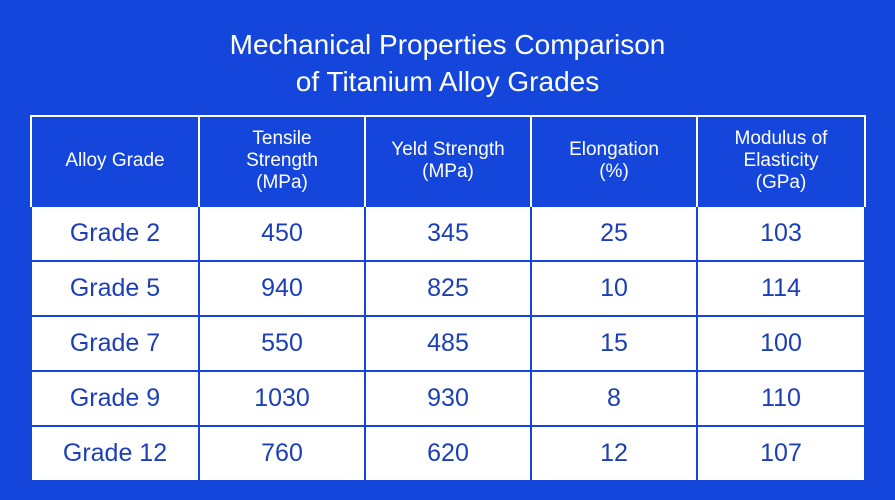 This screenshot has width=895, height=500. What do you see at coordinates (614, 160) in the screenshot?
I see `header-elongation: Elongation (%)` at bounding box center [614, 160].